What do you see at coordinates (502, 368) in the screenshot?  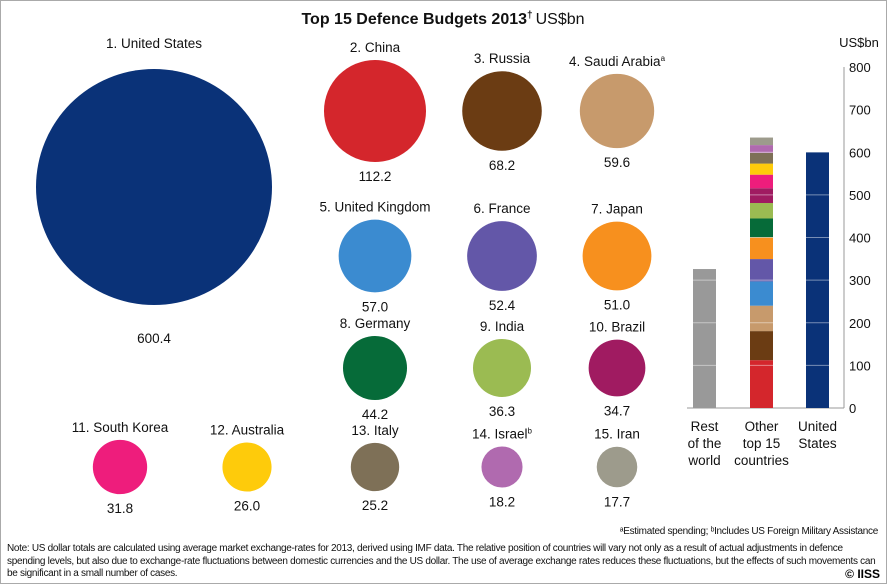 I see `bubble-india` at bounding box center [502, 368].